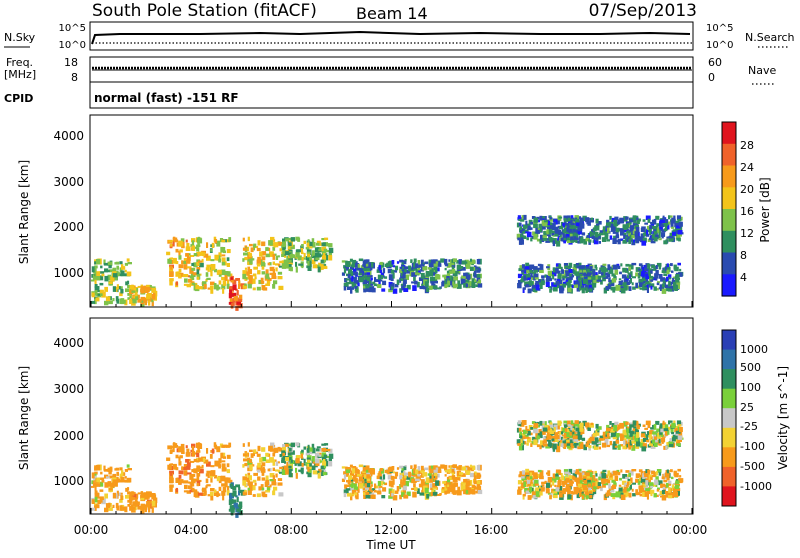  Describe the element at coordinates (762, 70) in the screenshot. I see `nave-label: Nave` at that location.